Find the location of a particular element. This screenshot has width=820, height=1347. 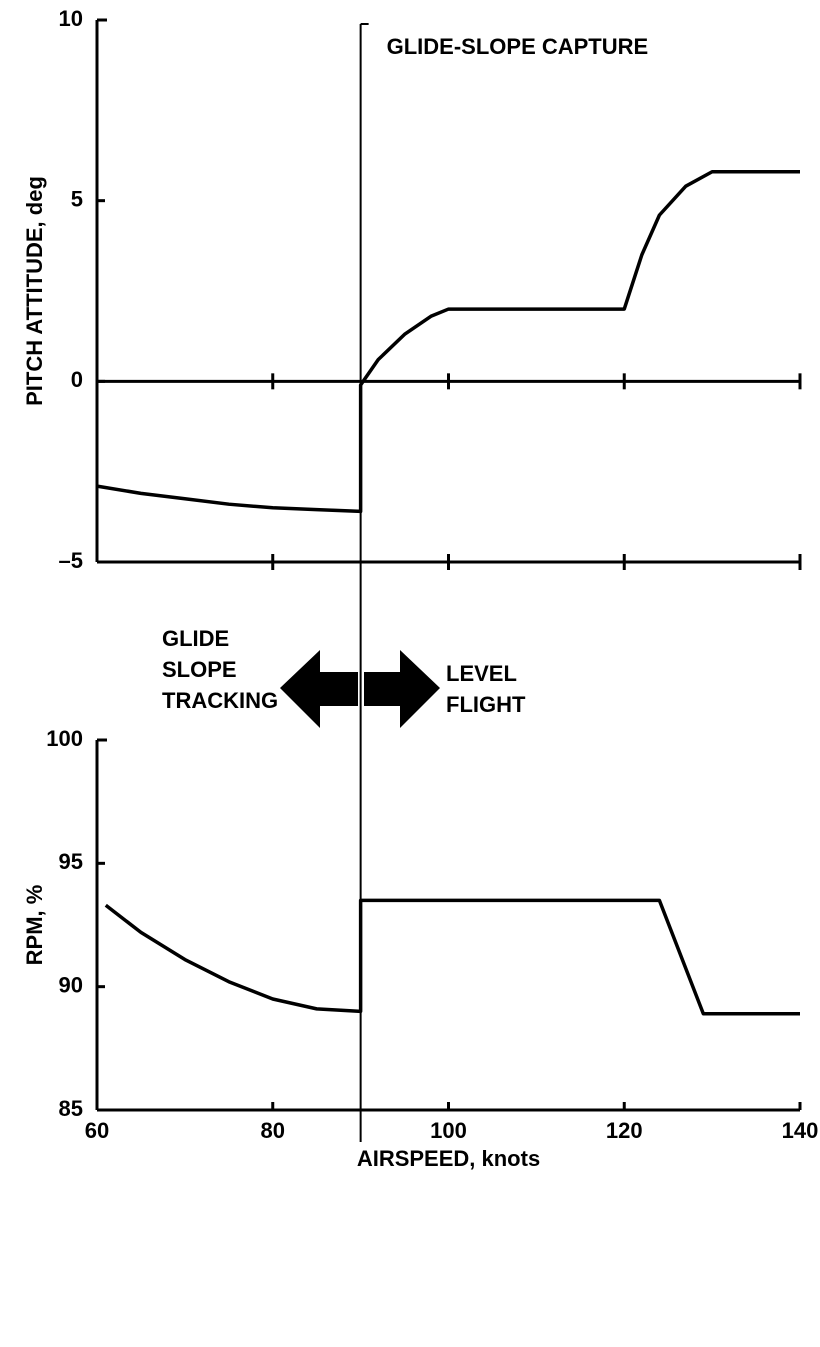

y-tick-label: 10 is located at coordinates (71, 18).